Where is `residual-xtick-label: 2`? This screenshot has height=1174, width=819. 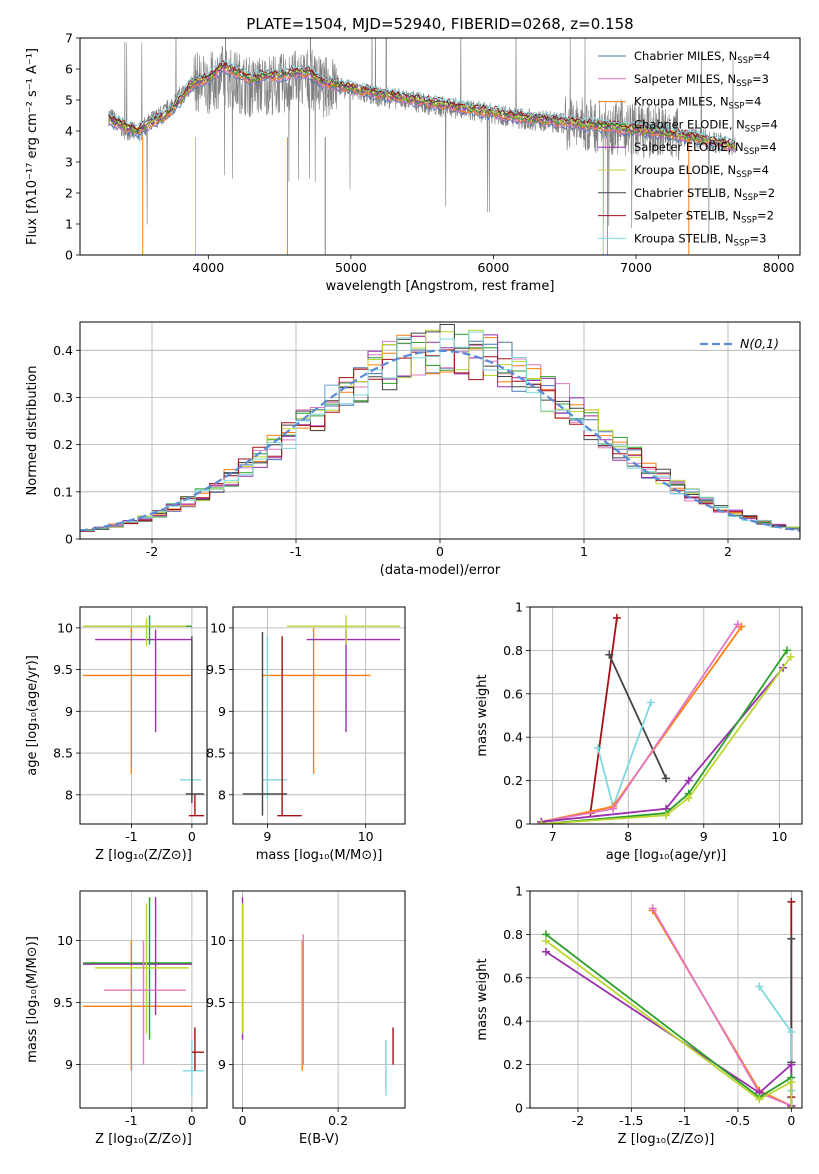 residual-xtick-label: 2 is located at coordinates (728, 551).